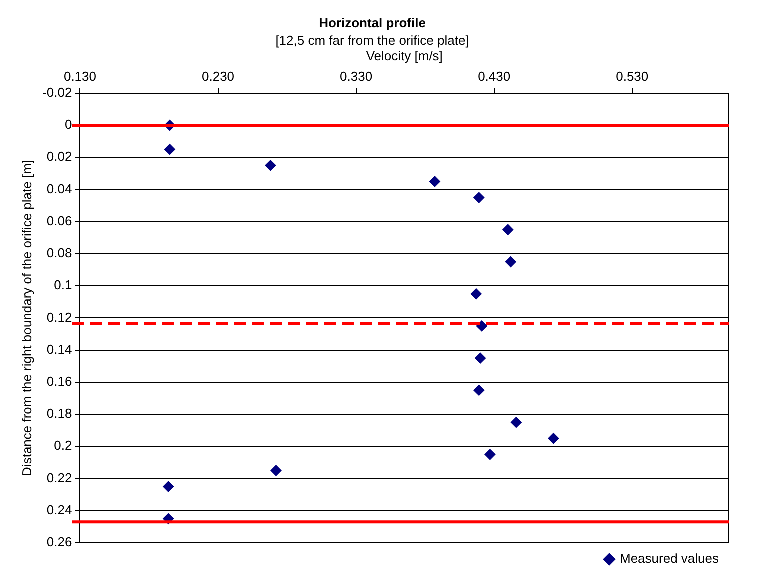  I want to click on chart-subtitle: [12,5 cm far from the orifice plate], so click(373, 40).